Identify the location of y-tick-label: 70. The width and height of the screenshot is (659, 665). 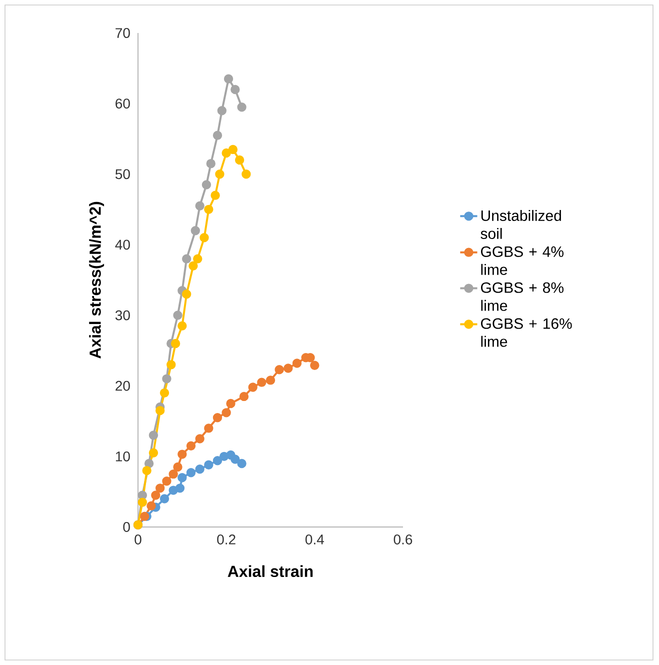
(123, 33).